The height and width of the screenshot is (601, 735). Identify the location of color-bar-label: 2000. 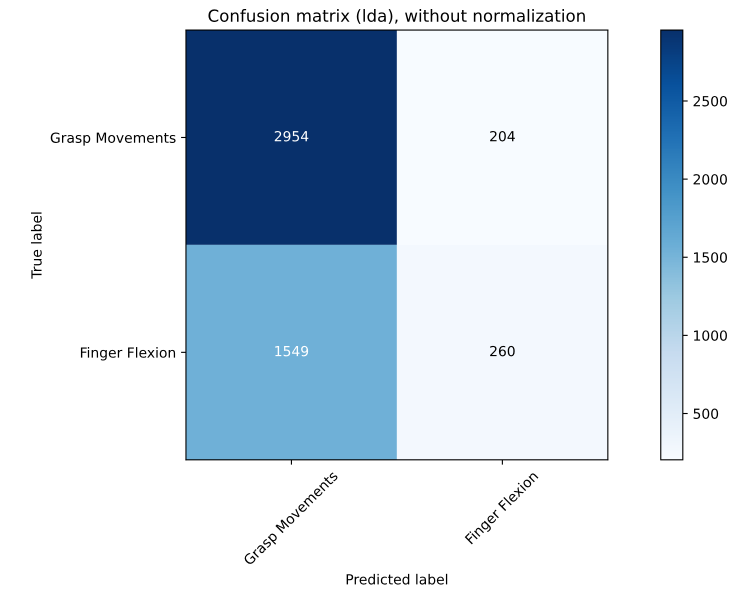
(710, 179).